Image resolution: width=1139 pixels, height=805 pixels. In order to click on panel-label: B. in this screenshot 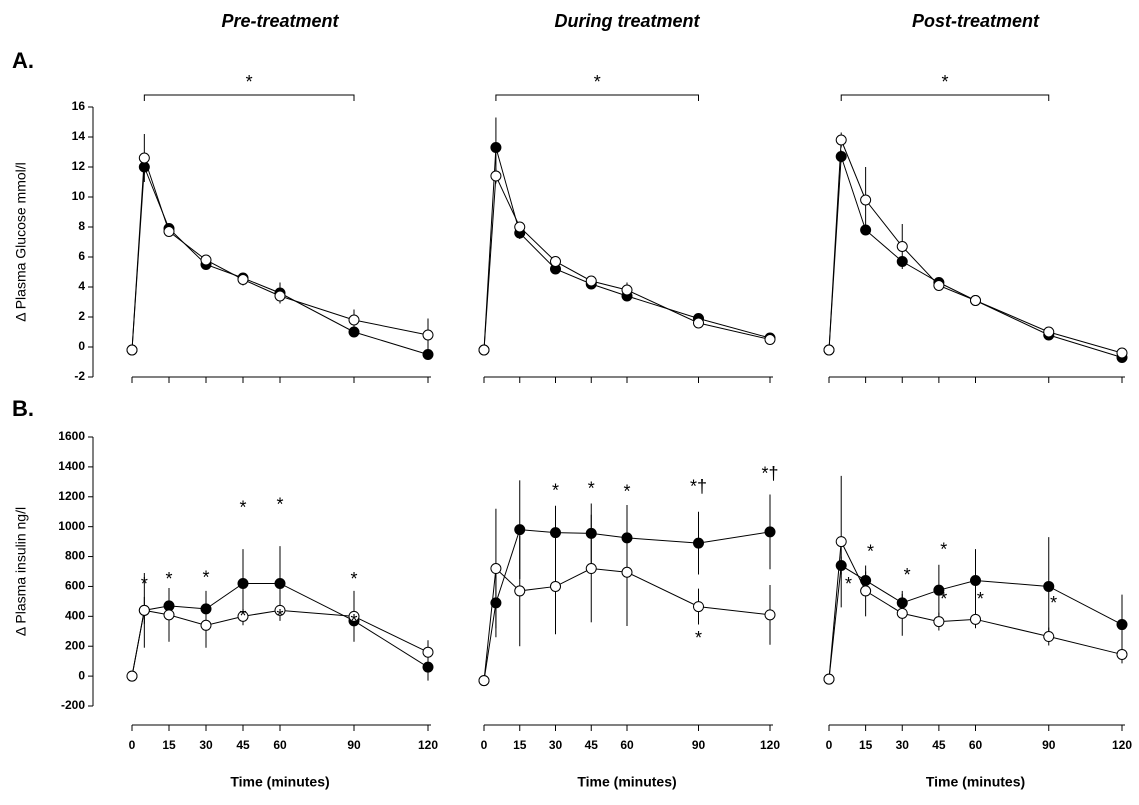, I will do `click(23, 408)`.